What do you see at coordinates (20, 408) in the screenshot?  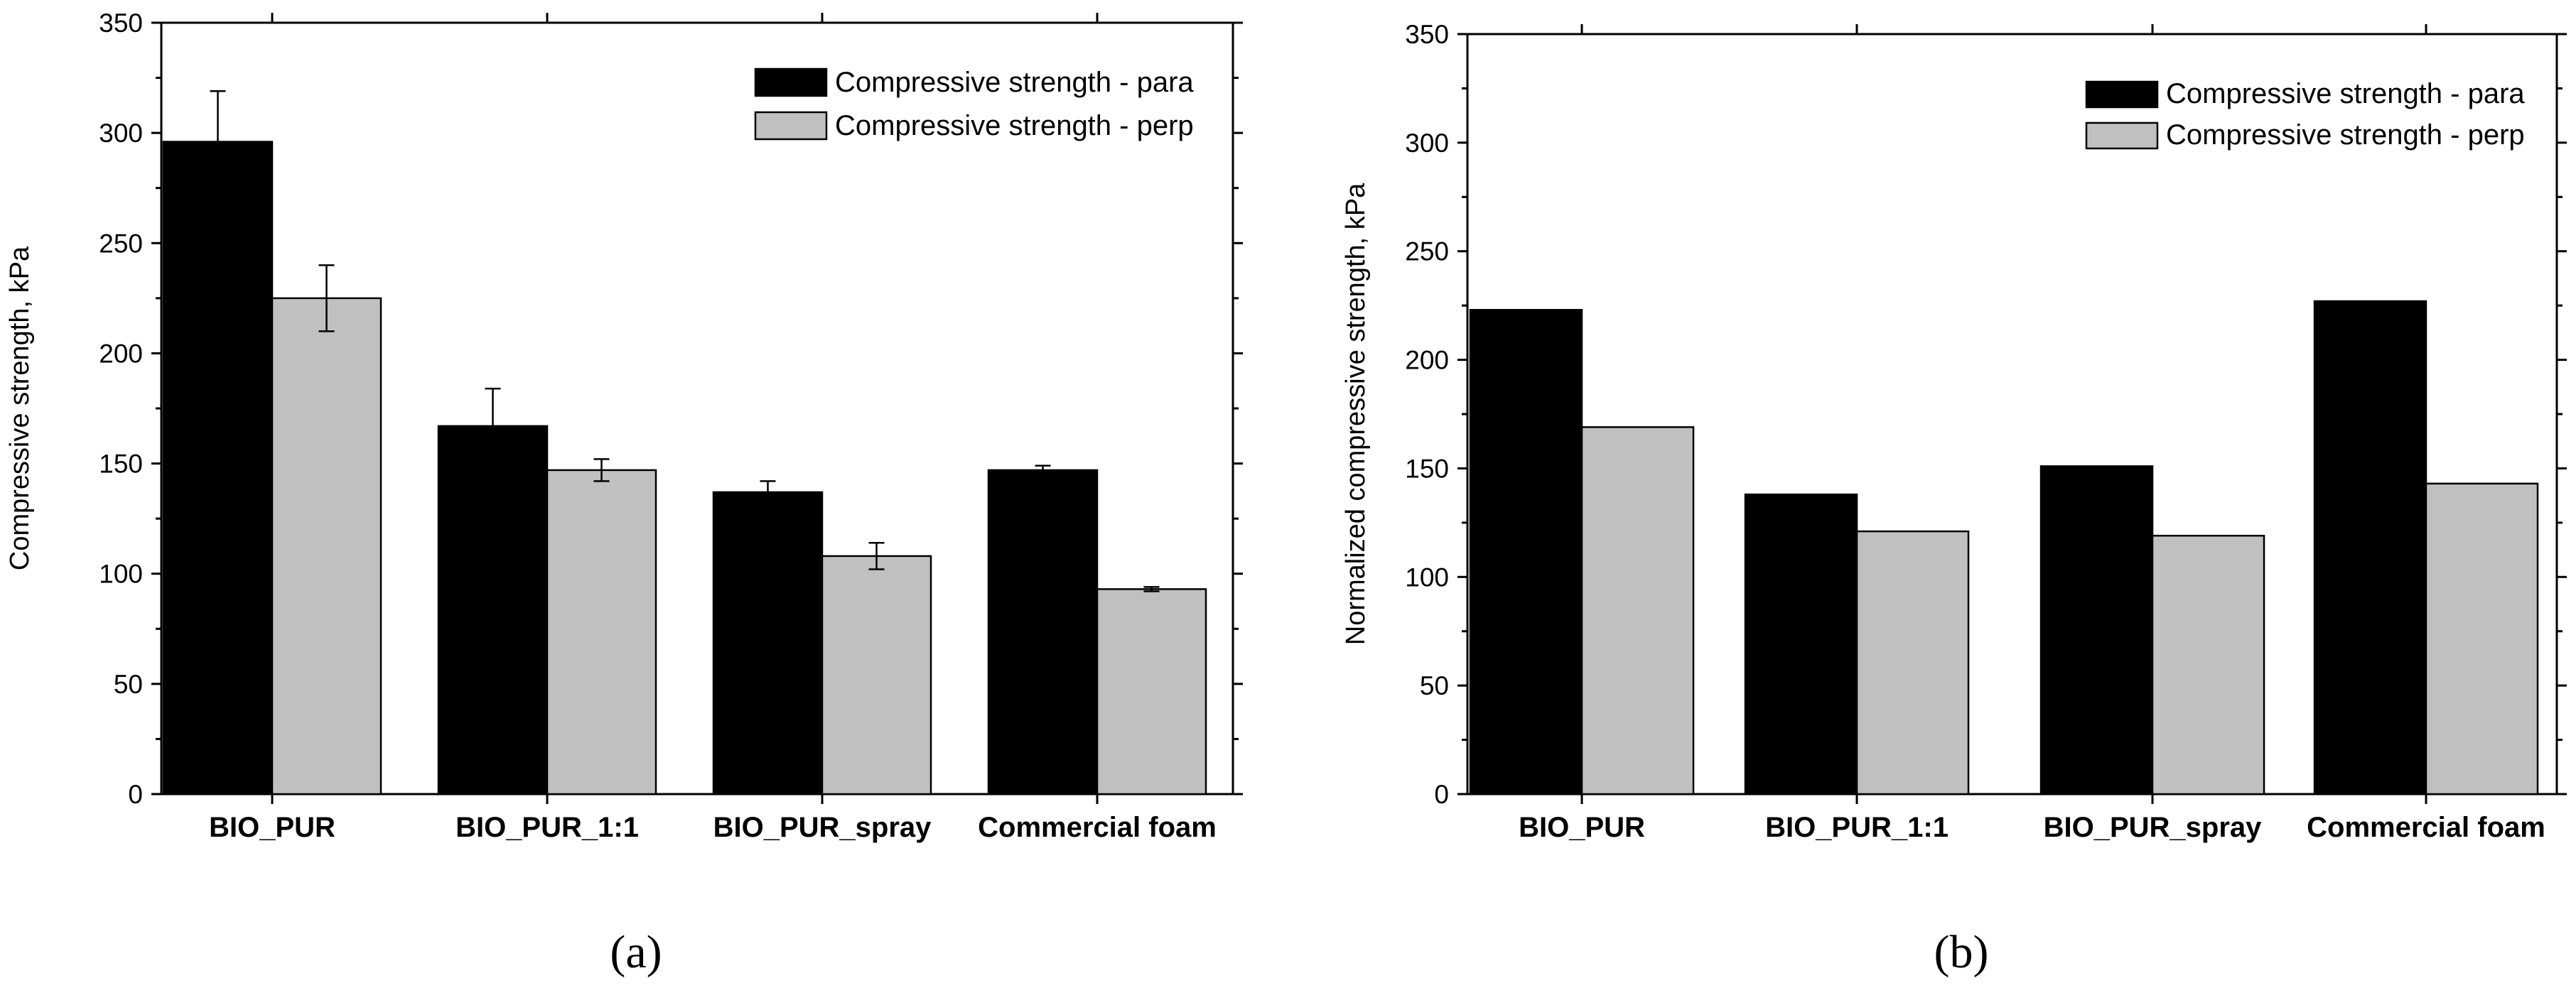 I see `y-axis-title: Compressive strength, kPa` at bounding box center [20, 408].